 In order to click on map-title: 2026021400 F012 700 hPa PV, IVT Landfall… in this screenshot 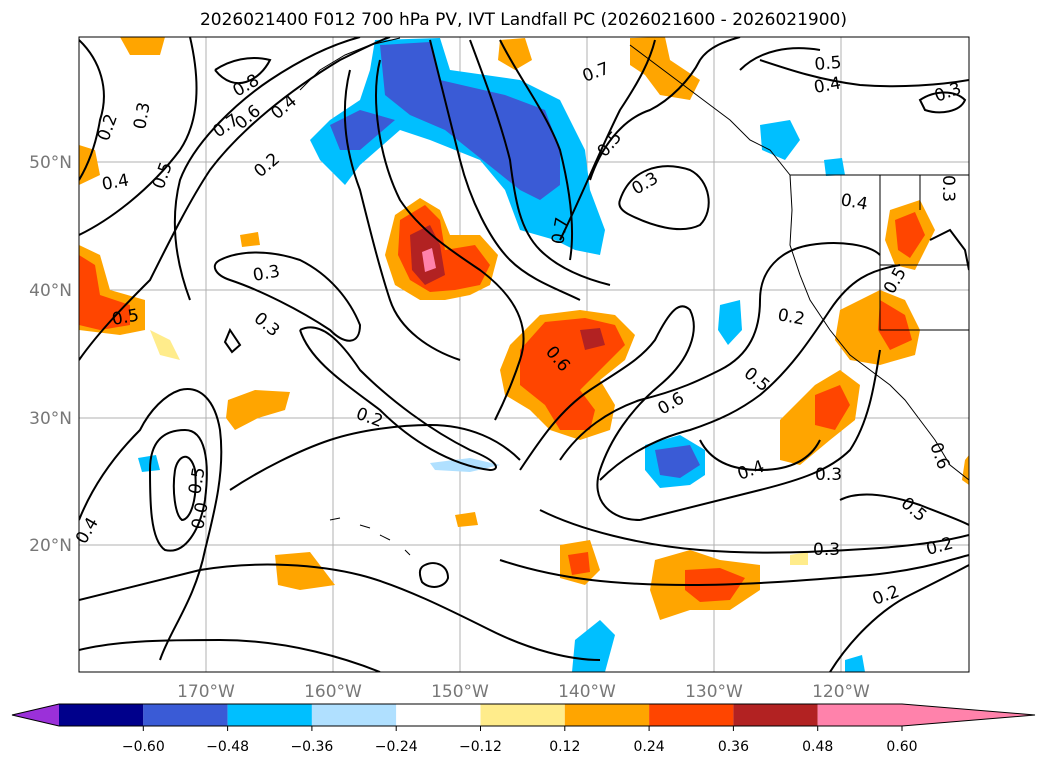, I will do `click(523, 20)`.